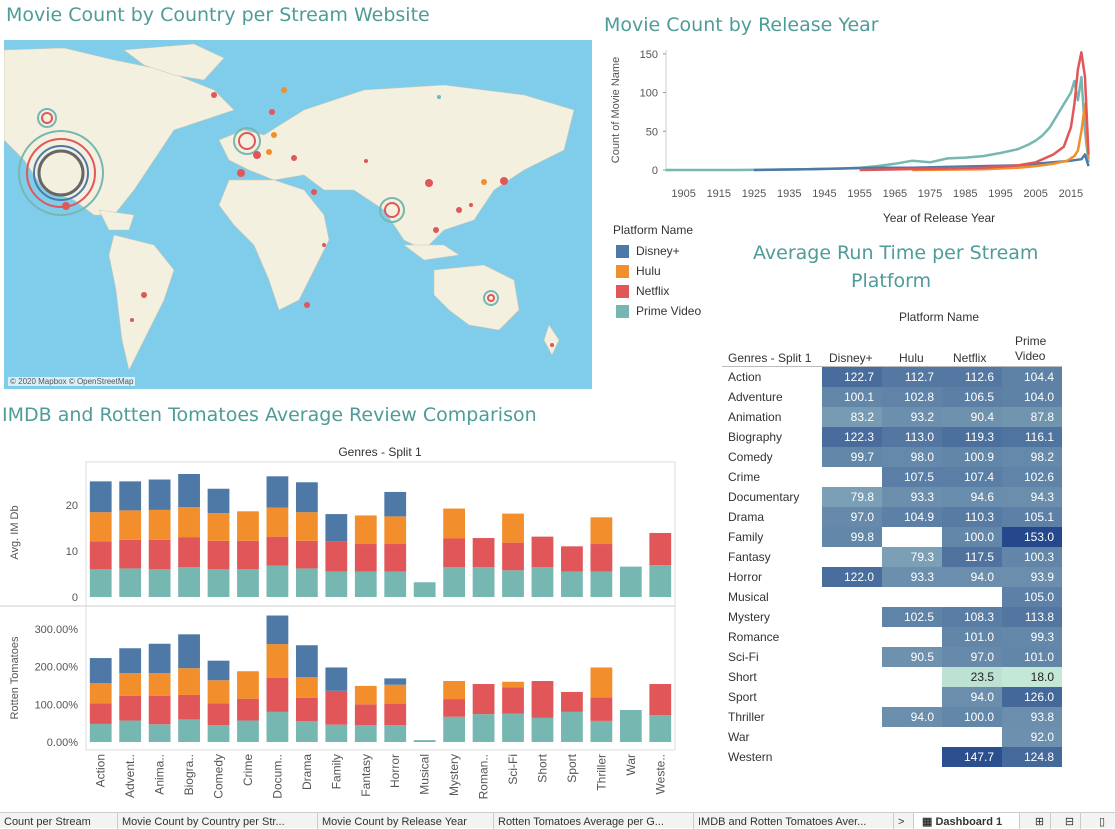  I want to click on heatmap-cell: 122.7, so click(852, 377).